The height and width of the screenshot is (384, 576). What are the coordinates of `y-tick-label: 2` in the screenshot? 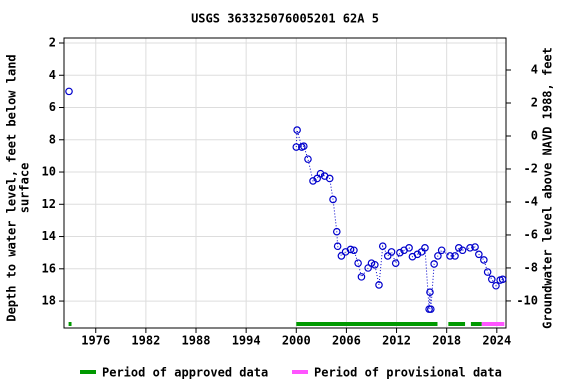 It's located at (52, 43).